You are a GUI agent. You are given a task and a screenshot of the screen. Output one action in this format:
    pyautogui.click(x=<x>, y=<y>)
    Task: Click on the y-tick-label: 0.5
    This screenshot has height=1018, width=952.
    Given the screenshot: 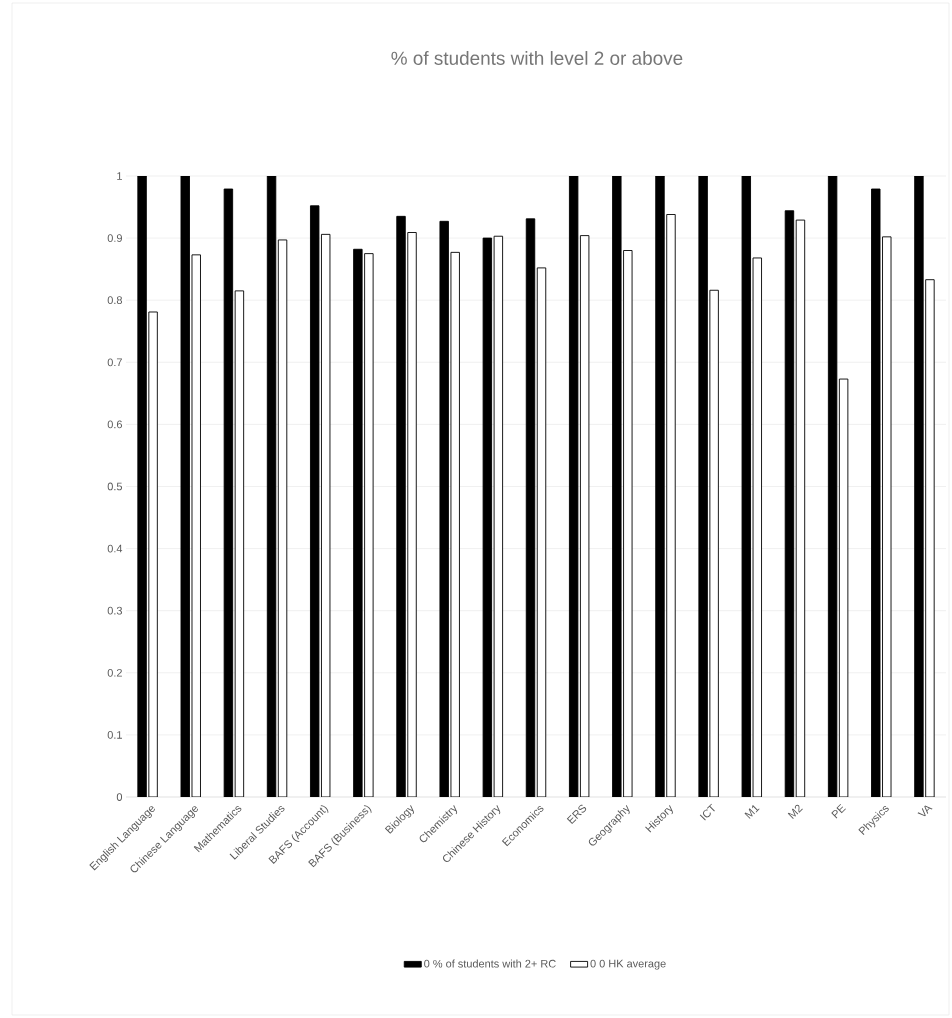 What is the action you would take?
    pyautogui.click(x=115, y=486)
    